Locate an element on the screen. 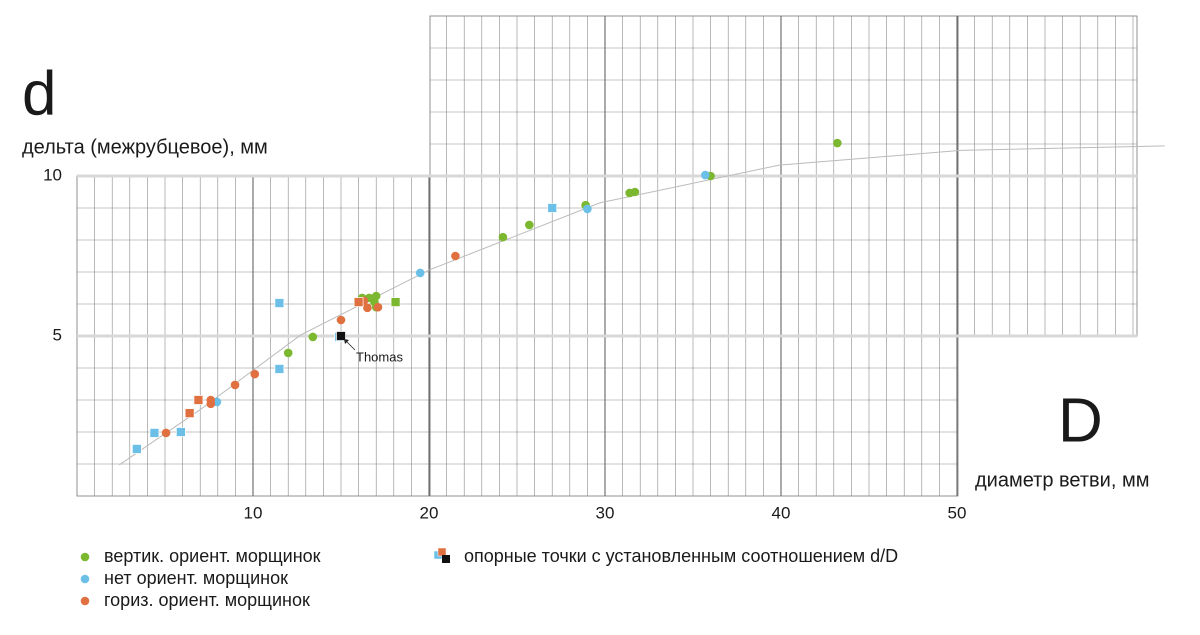  x-tick-label: 20 is located at coordinates (429, 512).